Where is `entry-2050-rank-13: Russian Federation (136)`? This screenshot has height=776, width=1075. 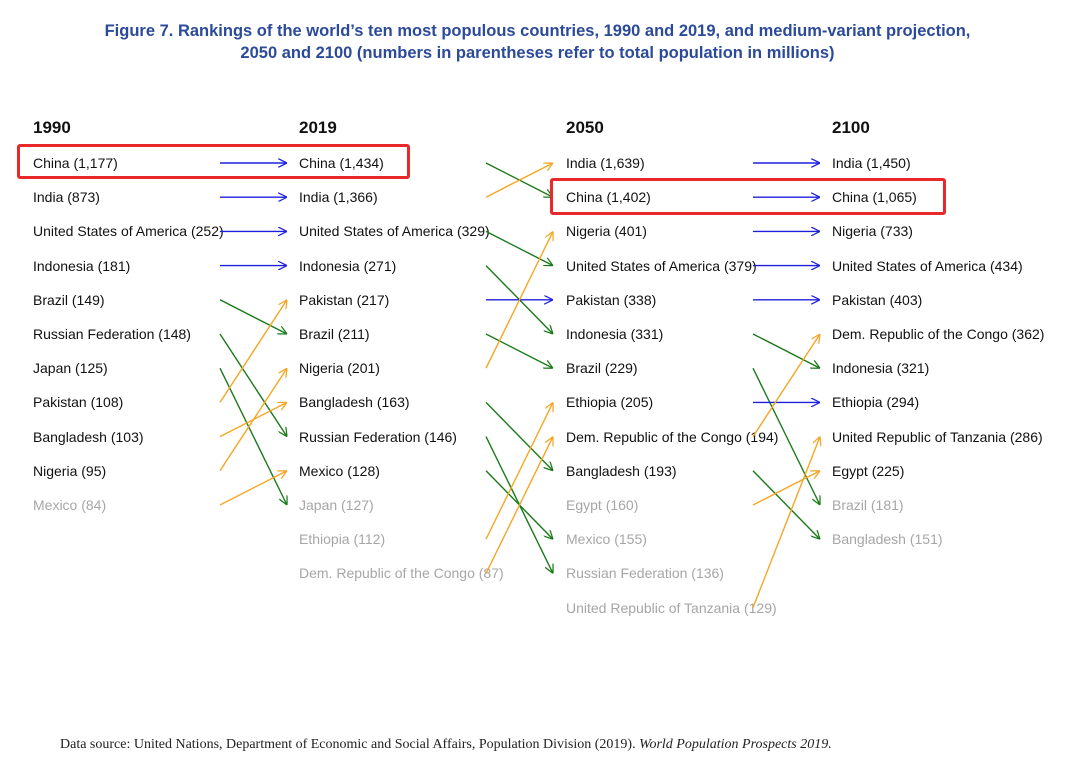
entry-2050-rank-13: Russian Federation (136) is located at coordinates (645, 573).